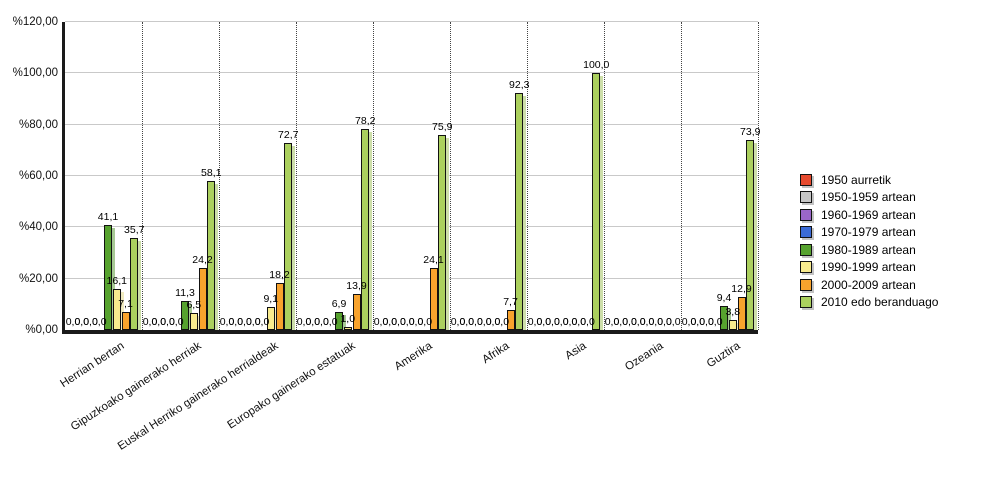  Describe the element at coordinates (750, 132) in the screenshot. I see `bar-value-label: 73,9` at that location.